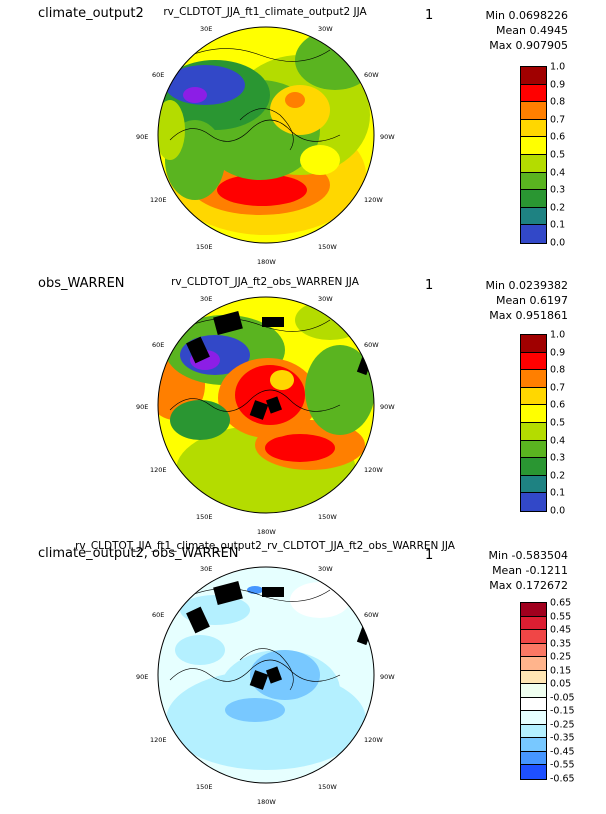 This screenshot has height=814, width=606. What do you see at coordinates (528, 315) in the screenshot?
I see `stat-max: Max 0.951861` at bounding box center [528, 315].